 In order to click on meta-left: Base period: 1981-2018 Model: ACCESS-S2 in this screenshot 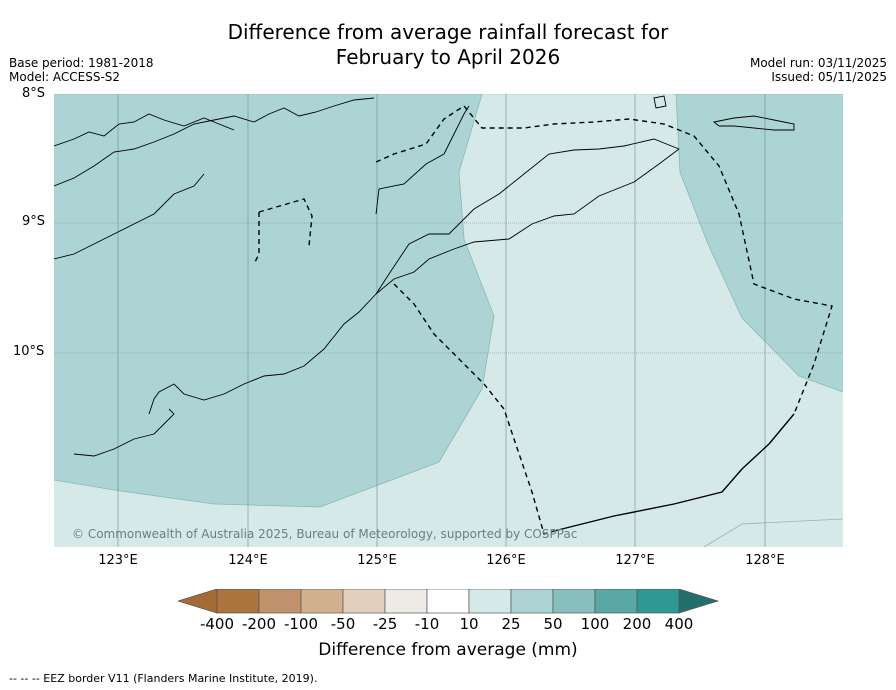, I will do `click(81, 70)`.